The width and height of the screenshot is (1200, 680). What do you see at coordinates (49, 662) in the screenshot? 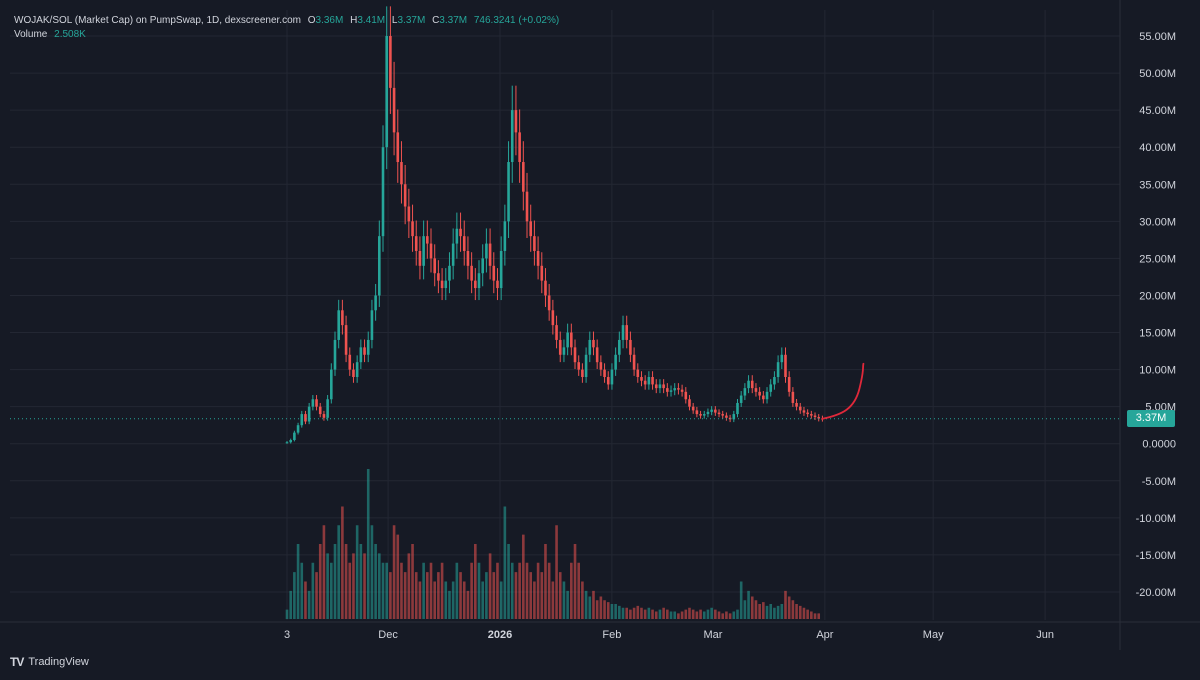
I see `tradingview-brand: TV TradingView` at bounding box center [49, 662].